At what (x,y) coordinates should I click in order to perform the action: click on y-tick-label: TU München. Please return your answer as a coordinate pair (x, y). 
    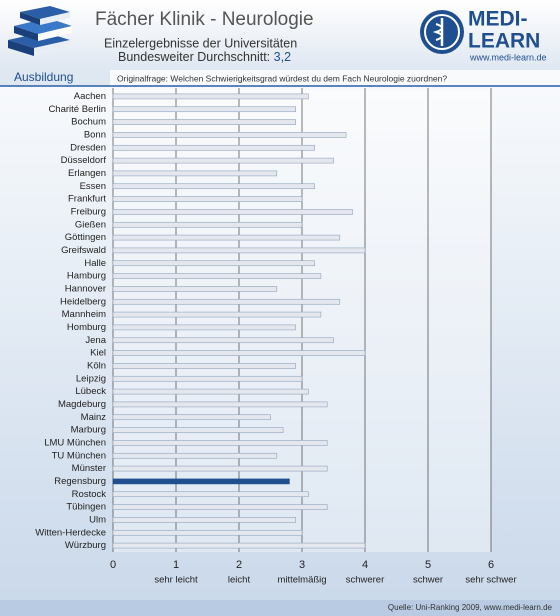
    Looking at the image, I should click on (79, 455).